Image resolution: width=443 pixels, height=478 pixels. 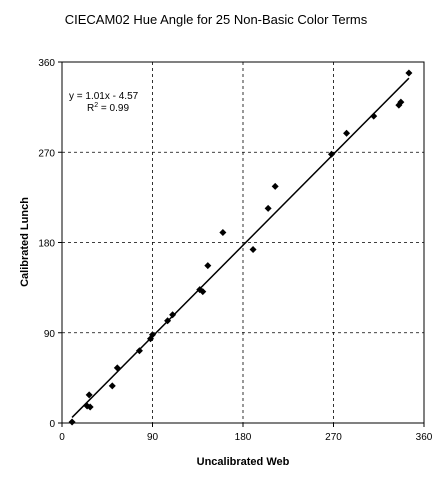 What do you see at coordinates (25, 242) in the screenshot?
I see `y-axis-label: Calibrated Lunch` at bounding box center [25, 242].